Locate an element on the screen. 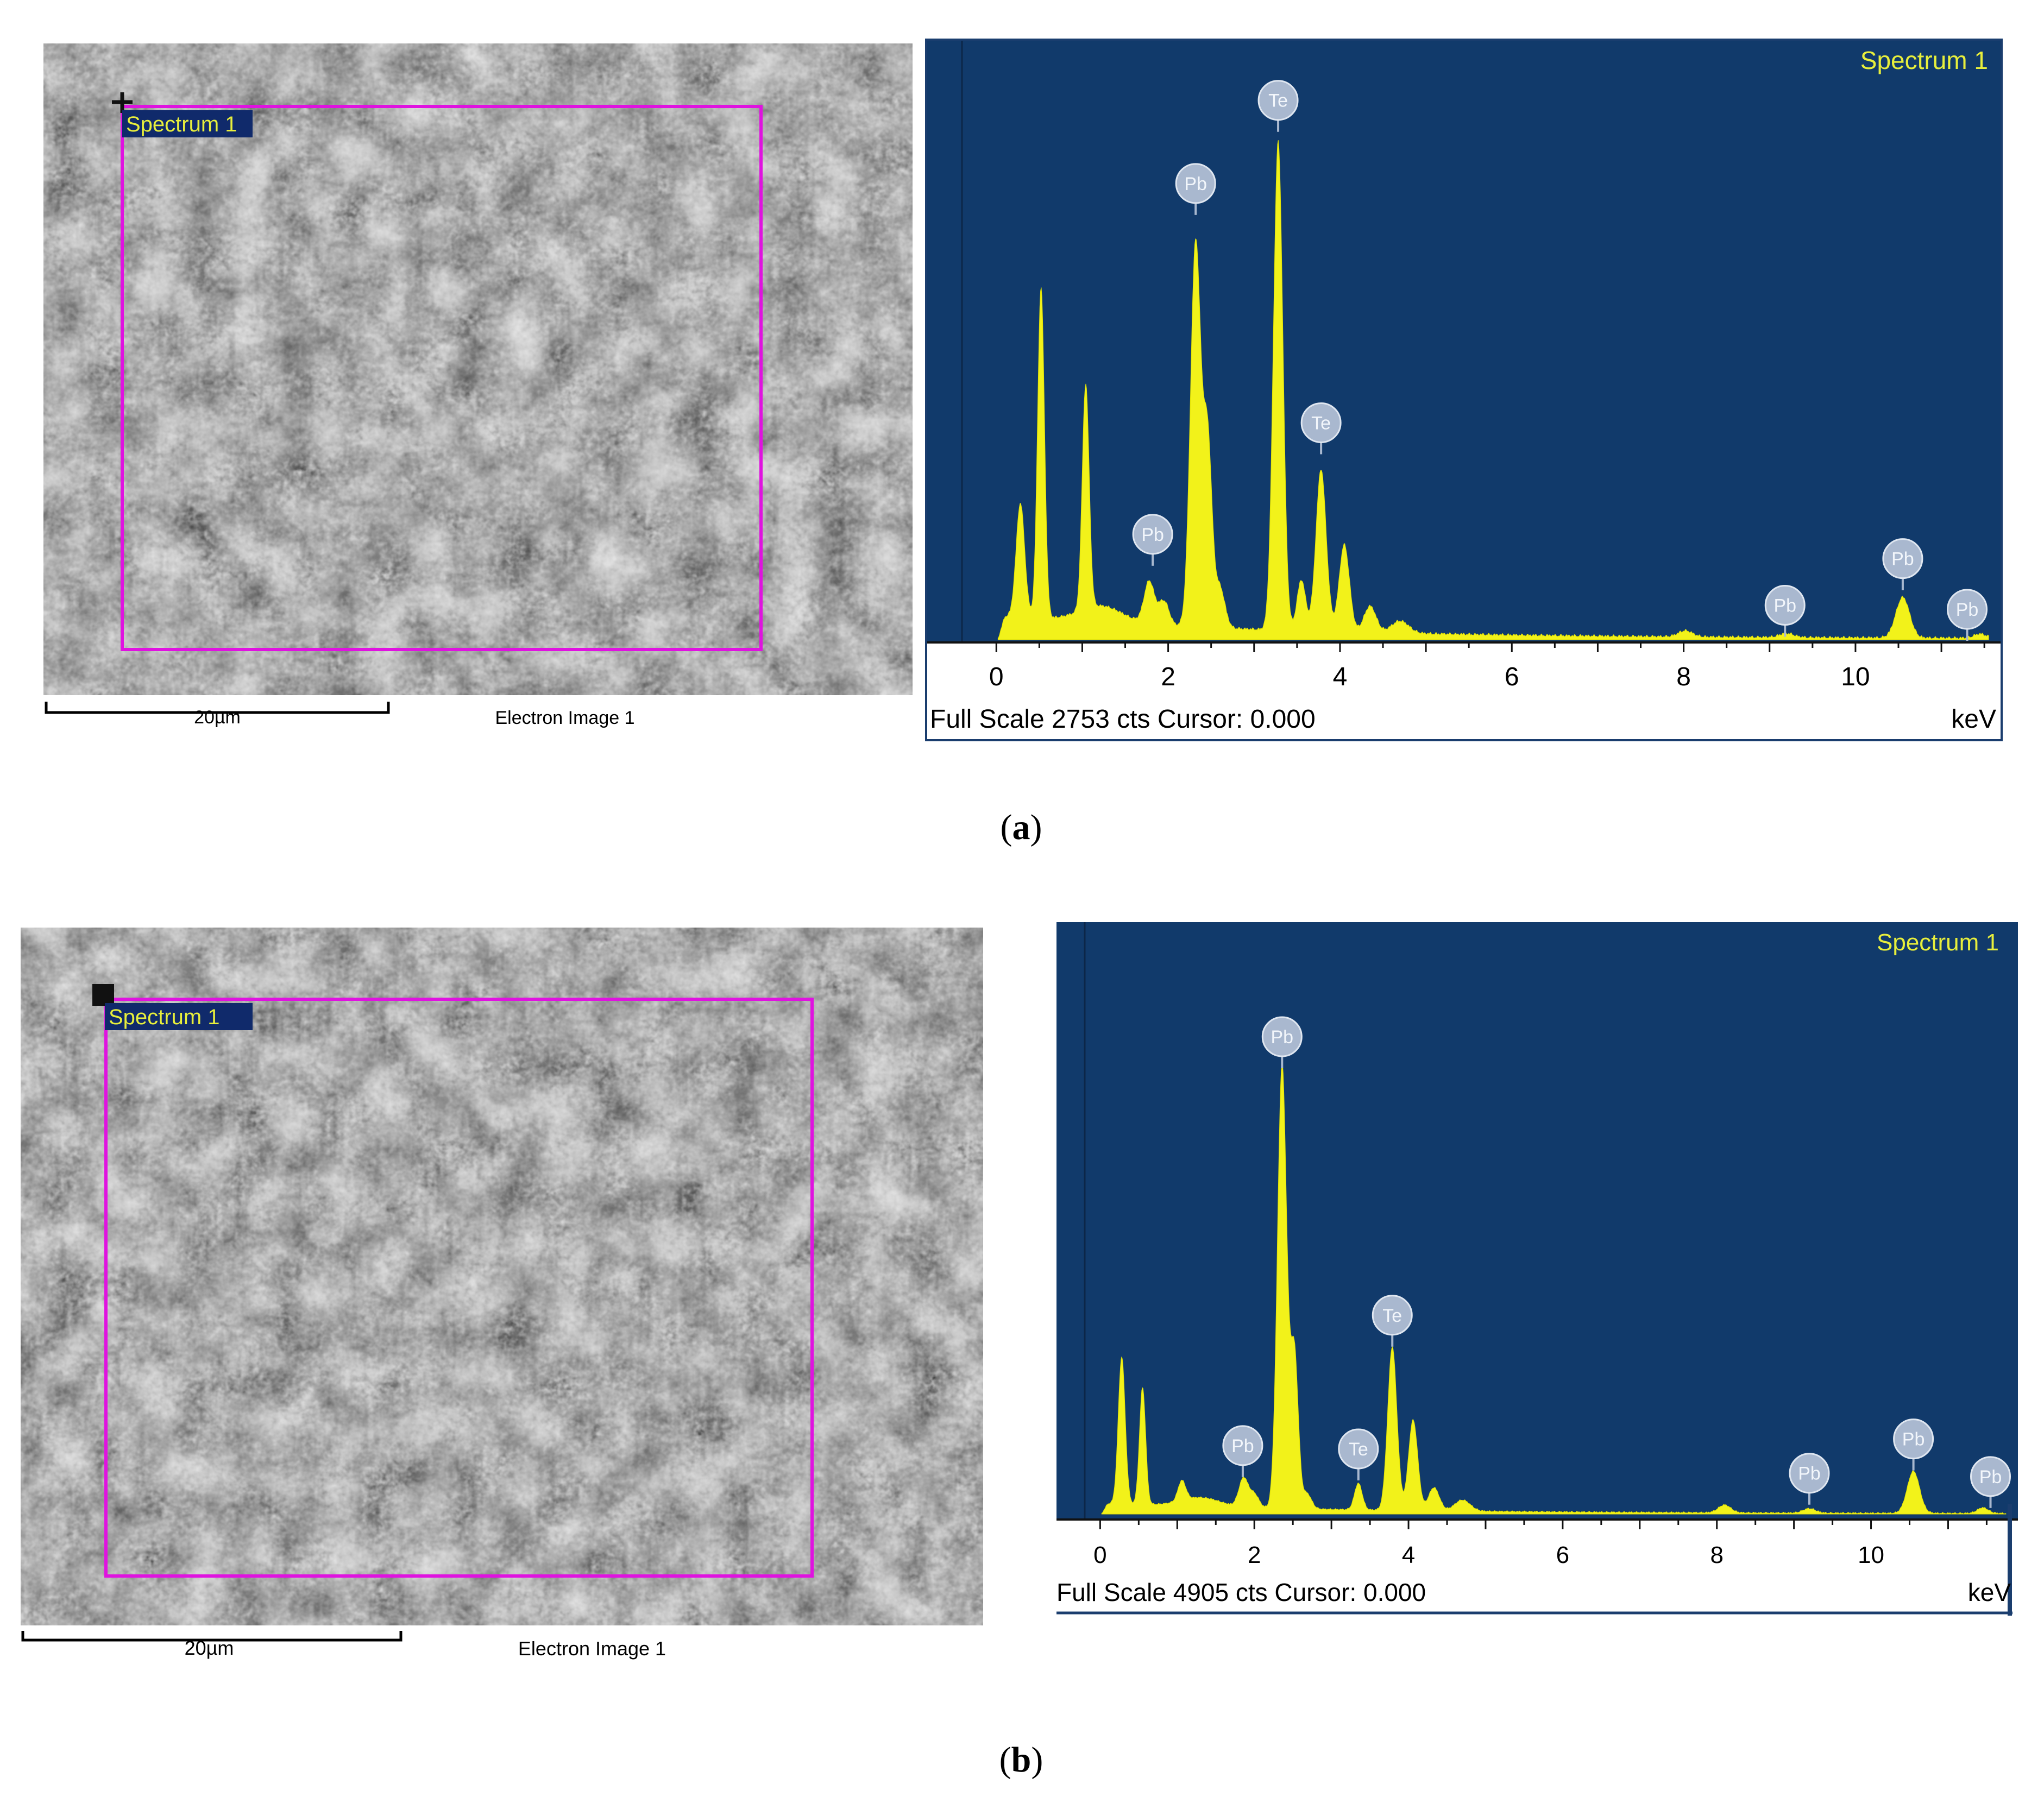 This screenshot has width=2044, height=1803. element-badge-pb-b-0: Pb is located at coordinates (1242, 1451).